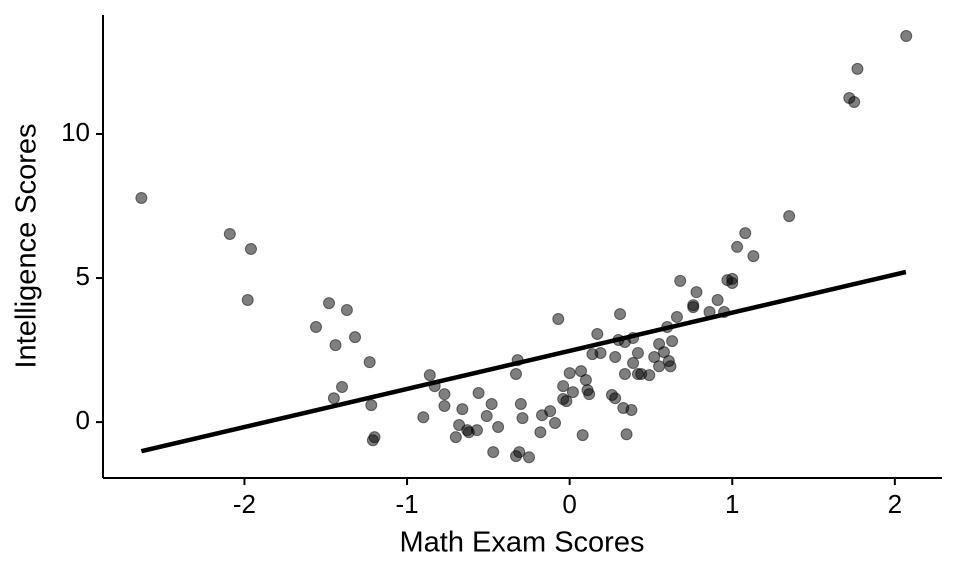  Describe the element at coordinates (83, 276) in the screenshot. I see `y-tick-label: 5` at that location.